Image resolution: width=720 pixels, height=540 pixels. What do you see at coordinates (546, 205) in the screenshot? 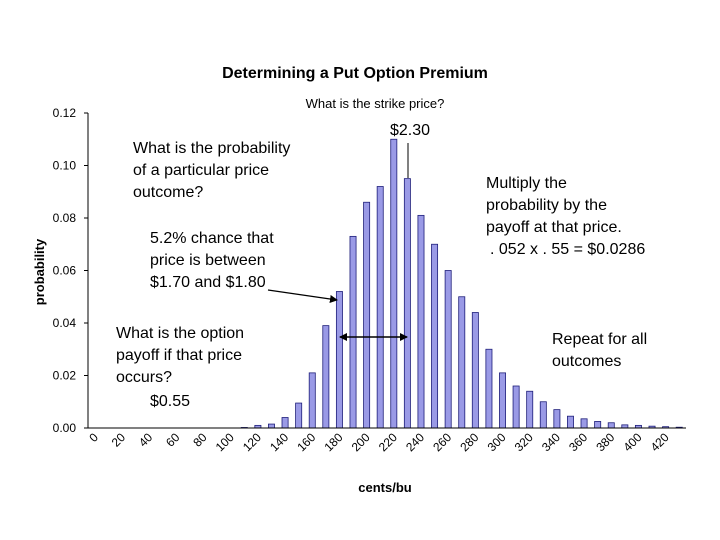
I see `multiply-note-line: probability by the` at bounding box center [546, 205].